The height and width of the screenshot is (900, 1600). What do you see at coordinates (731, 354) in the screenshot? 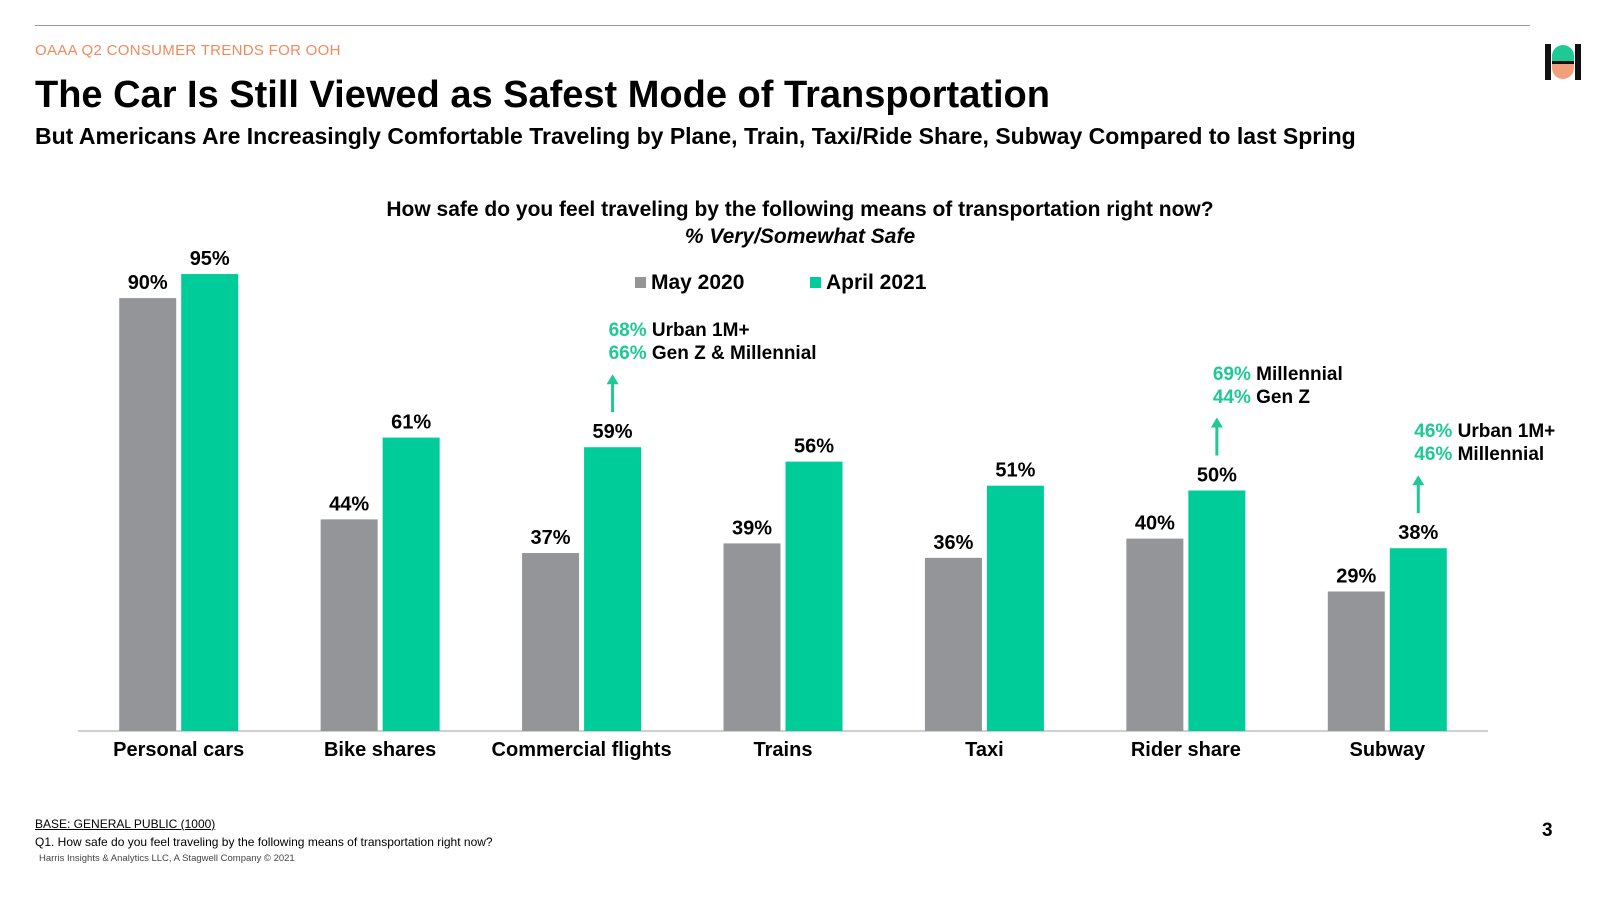
I see `callout-label: Gen Z & Millennial` at bounding box center [731, 354].